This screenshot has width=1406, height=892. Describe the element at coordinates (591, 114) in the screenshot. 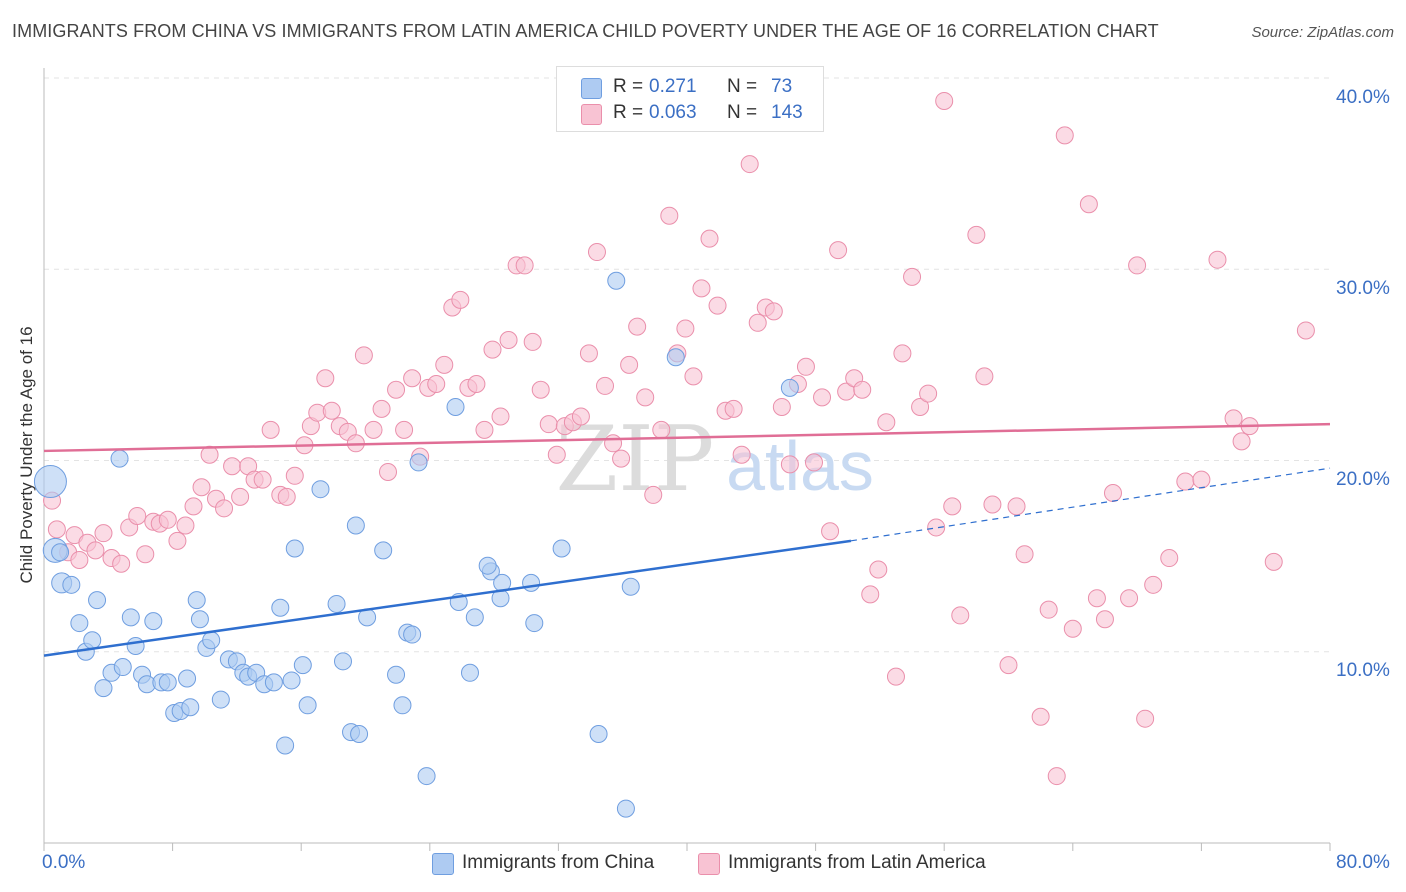

I see `latin-swatch` at that location.